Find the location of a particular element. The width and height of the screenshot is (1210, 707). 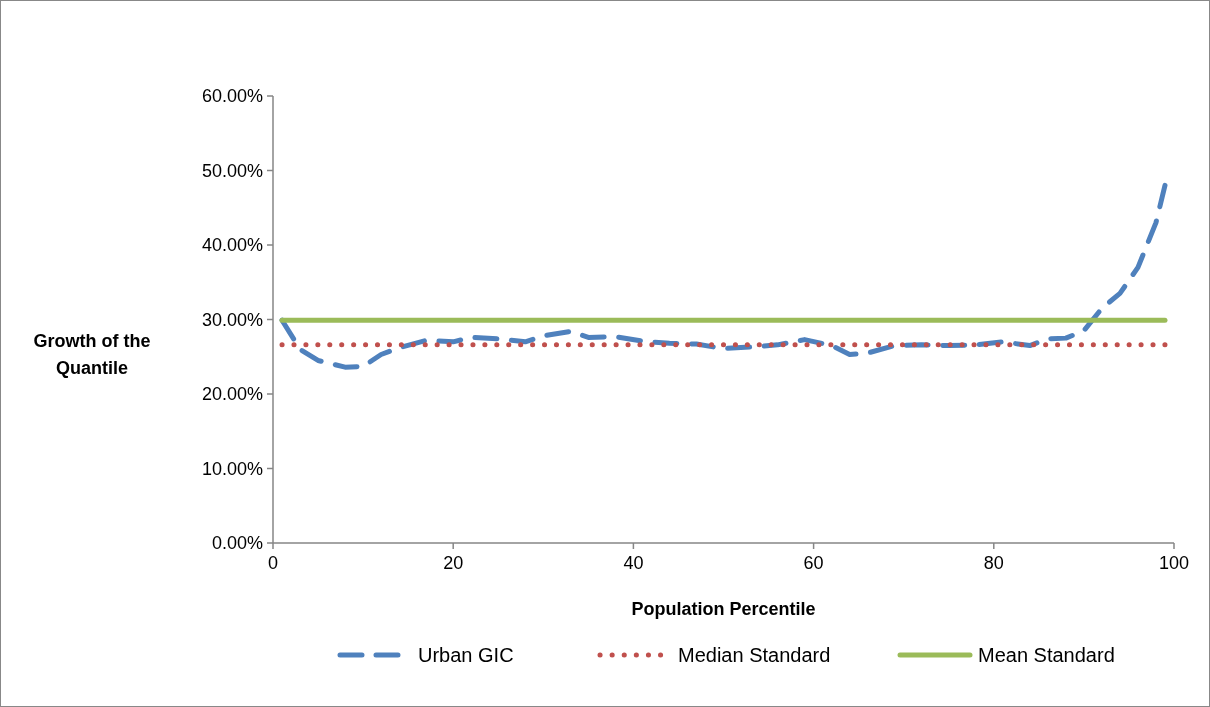

y-tick-label: 50.00% is located at coordinates (232, 170).